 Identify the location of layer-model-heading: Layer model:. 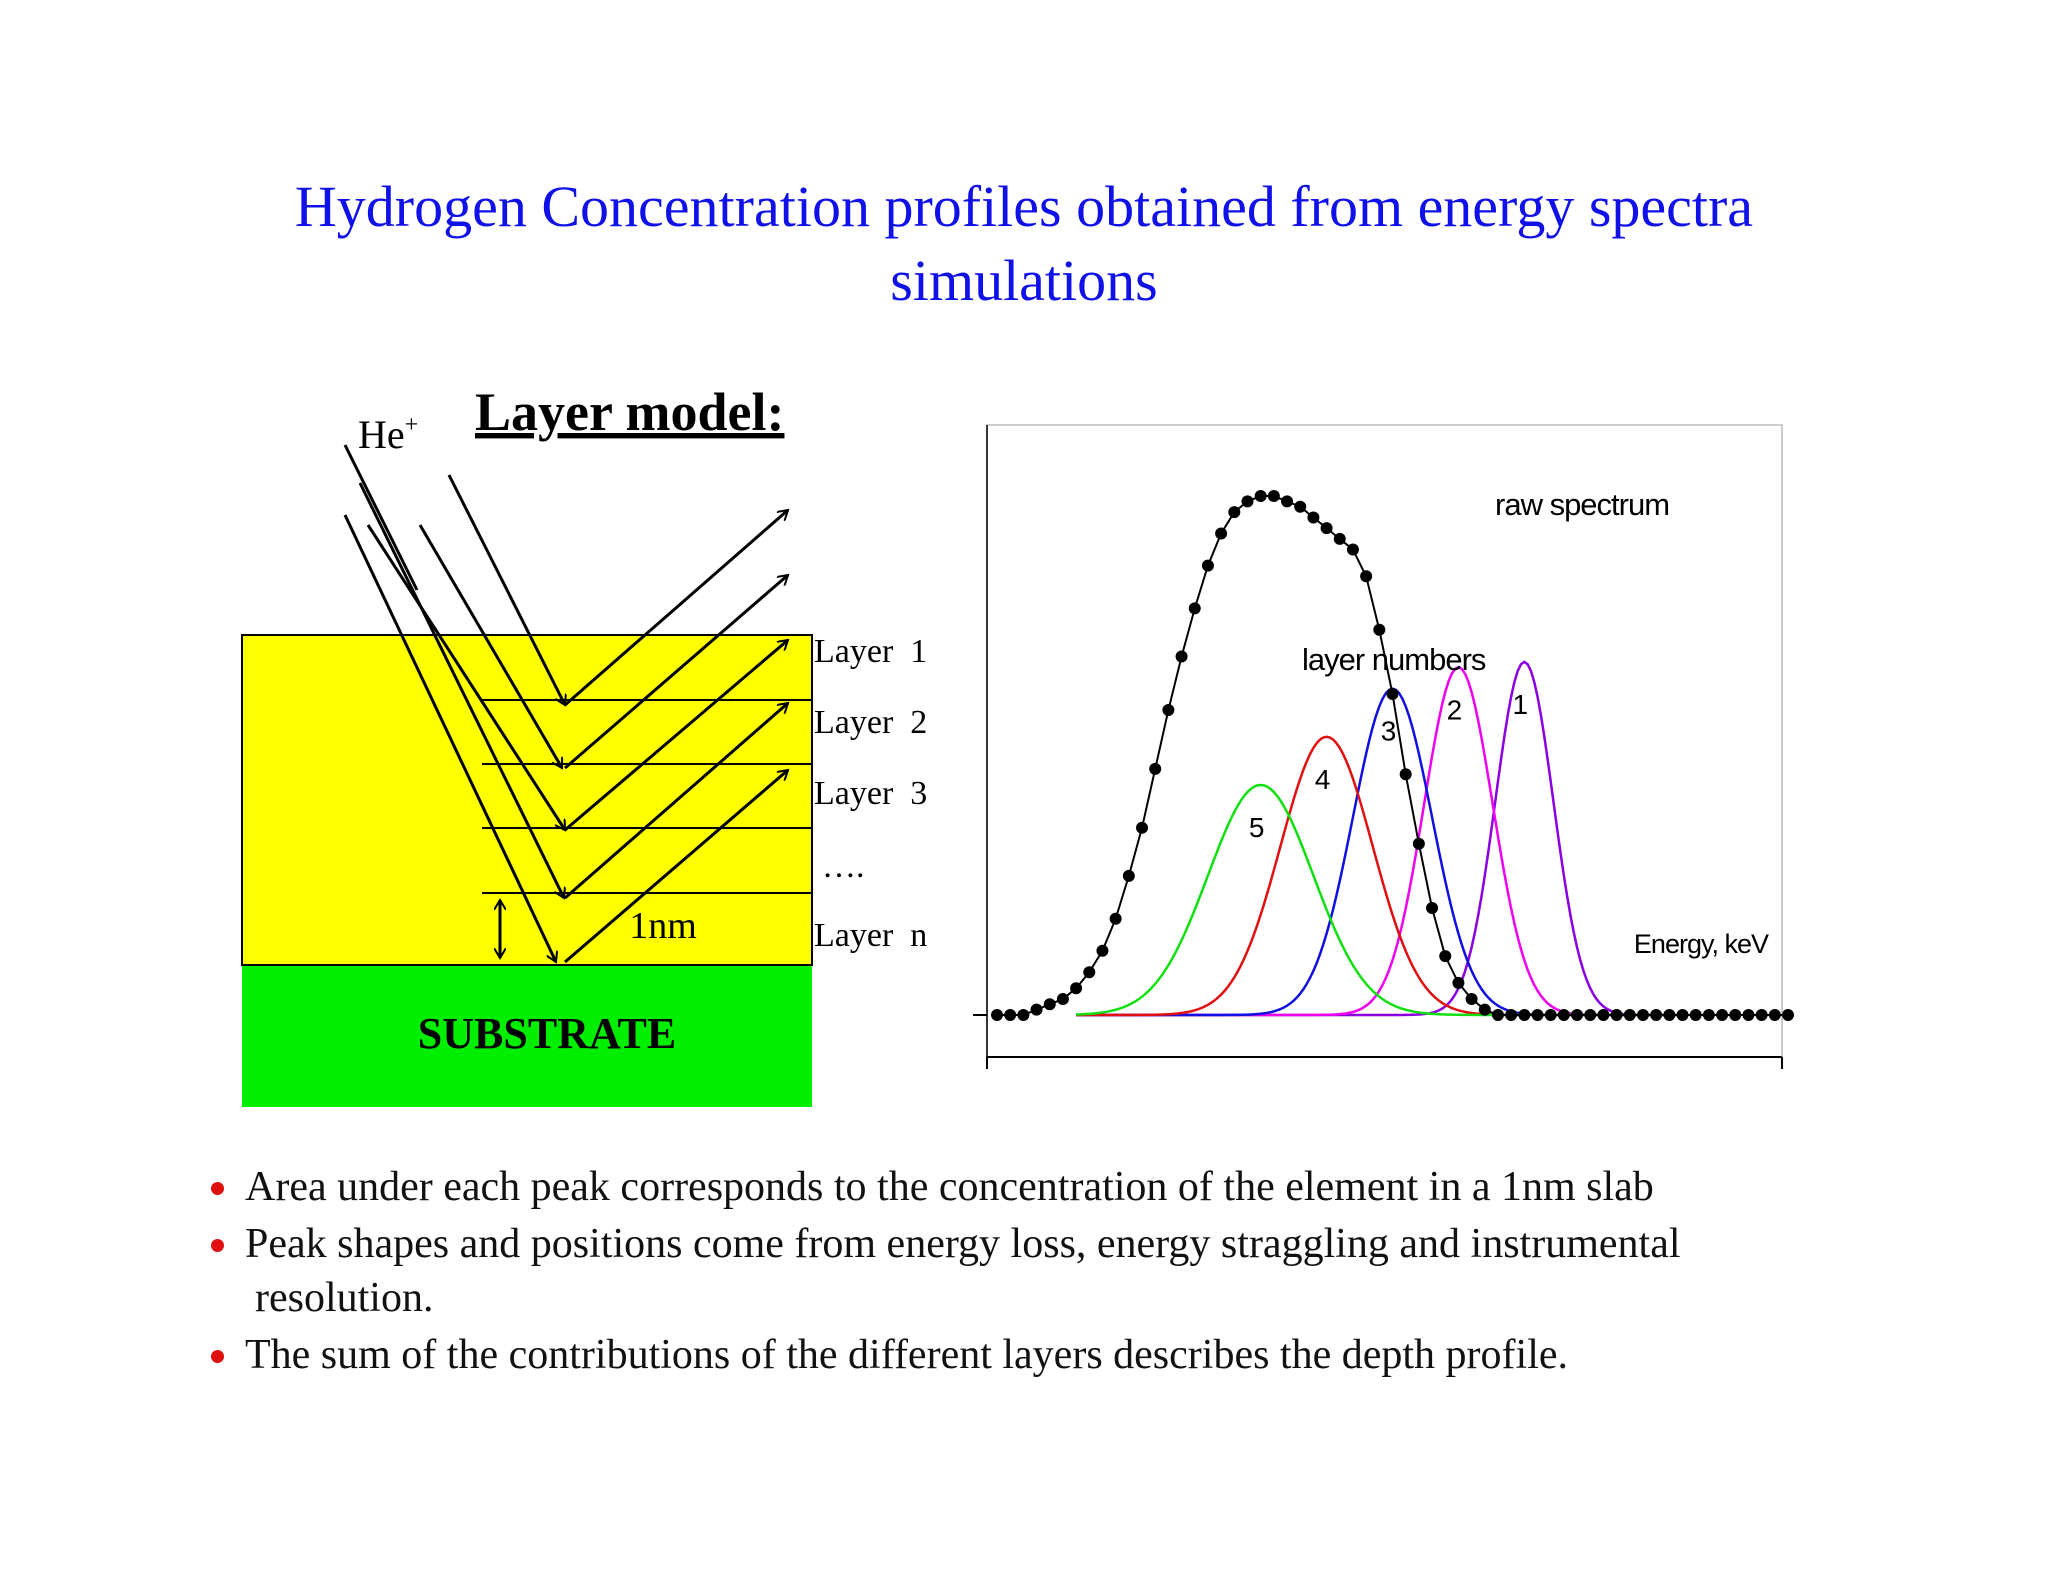
(629, 412).